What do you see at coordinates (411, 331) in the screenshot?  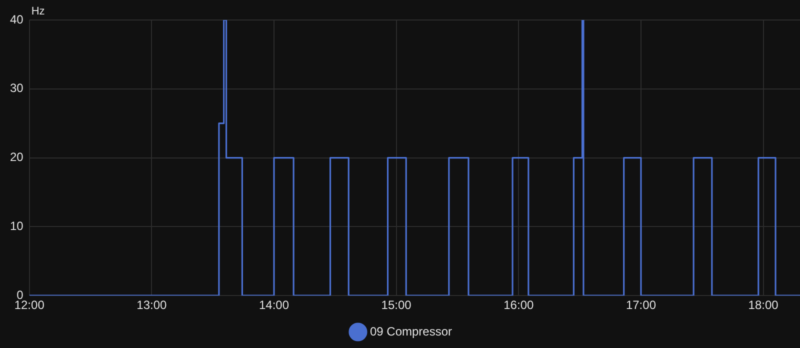 I see `legend-label: 09 Compressor` at bounding box center [411, 331].